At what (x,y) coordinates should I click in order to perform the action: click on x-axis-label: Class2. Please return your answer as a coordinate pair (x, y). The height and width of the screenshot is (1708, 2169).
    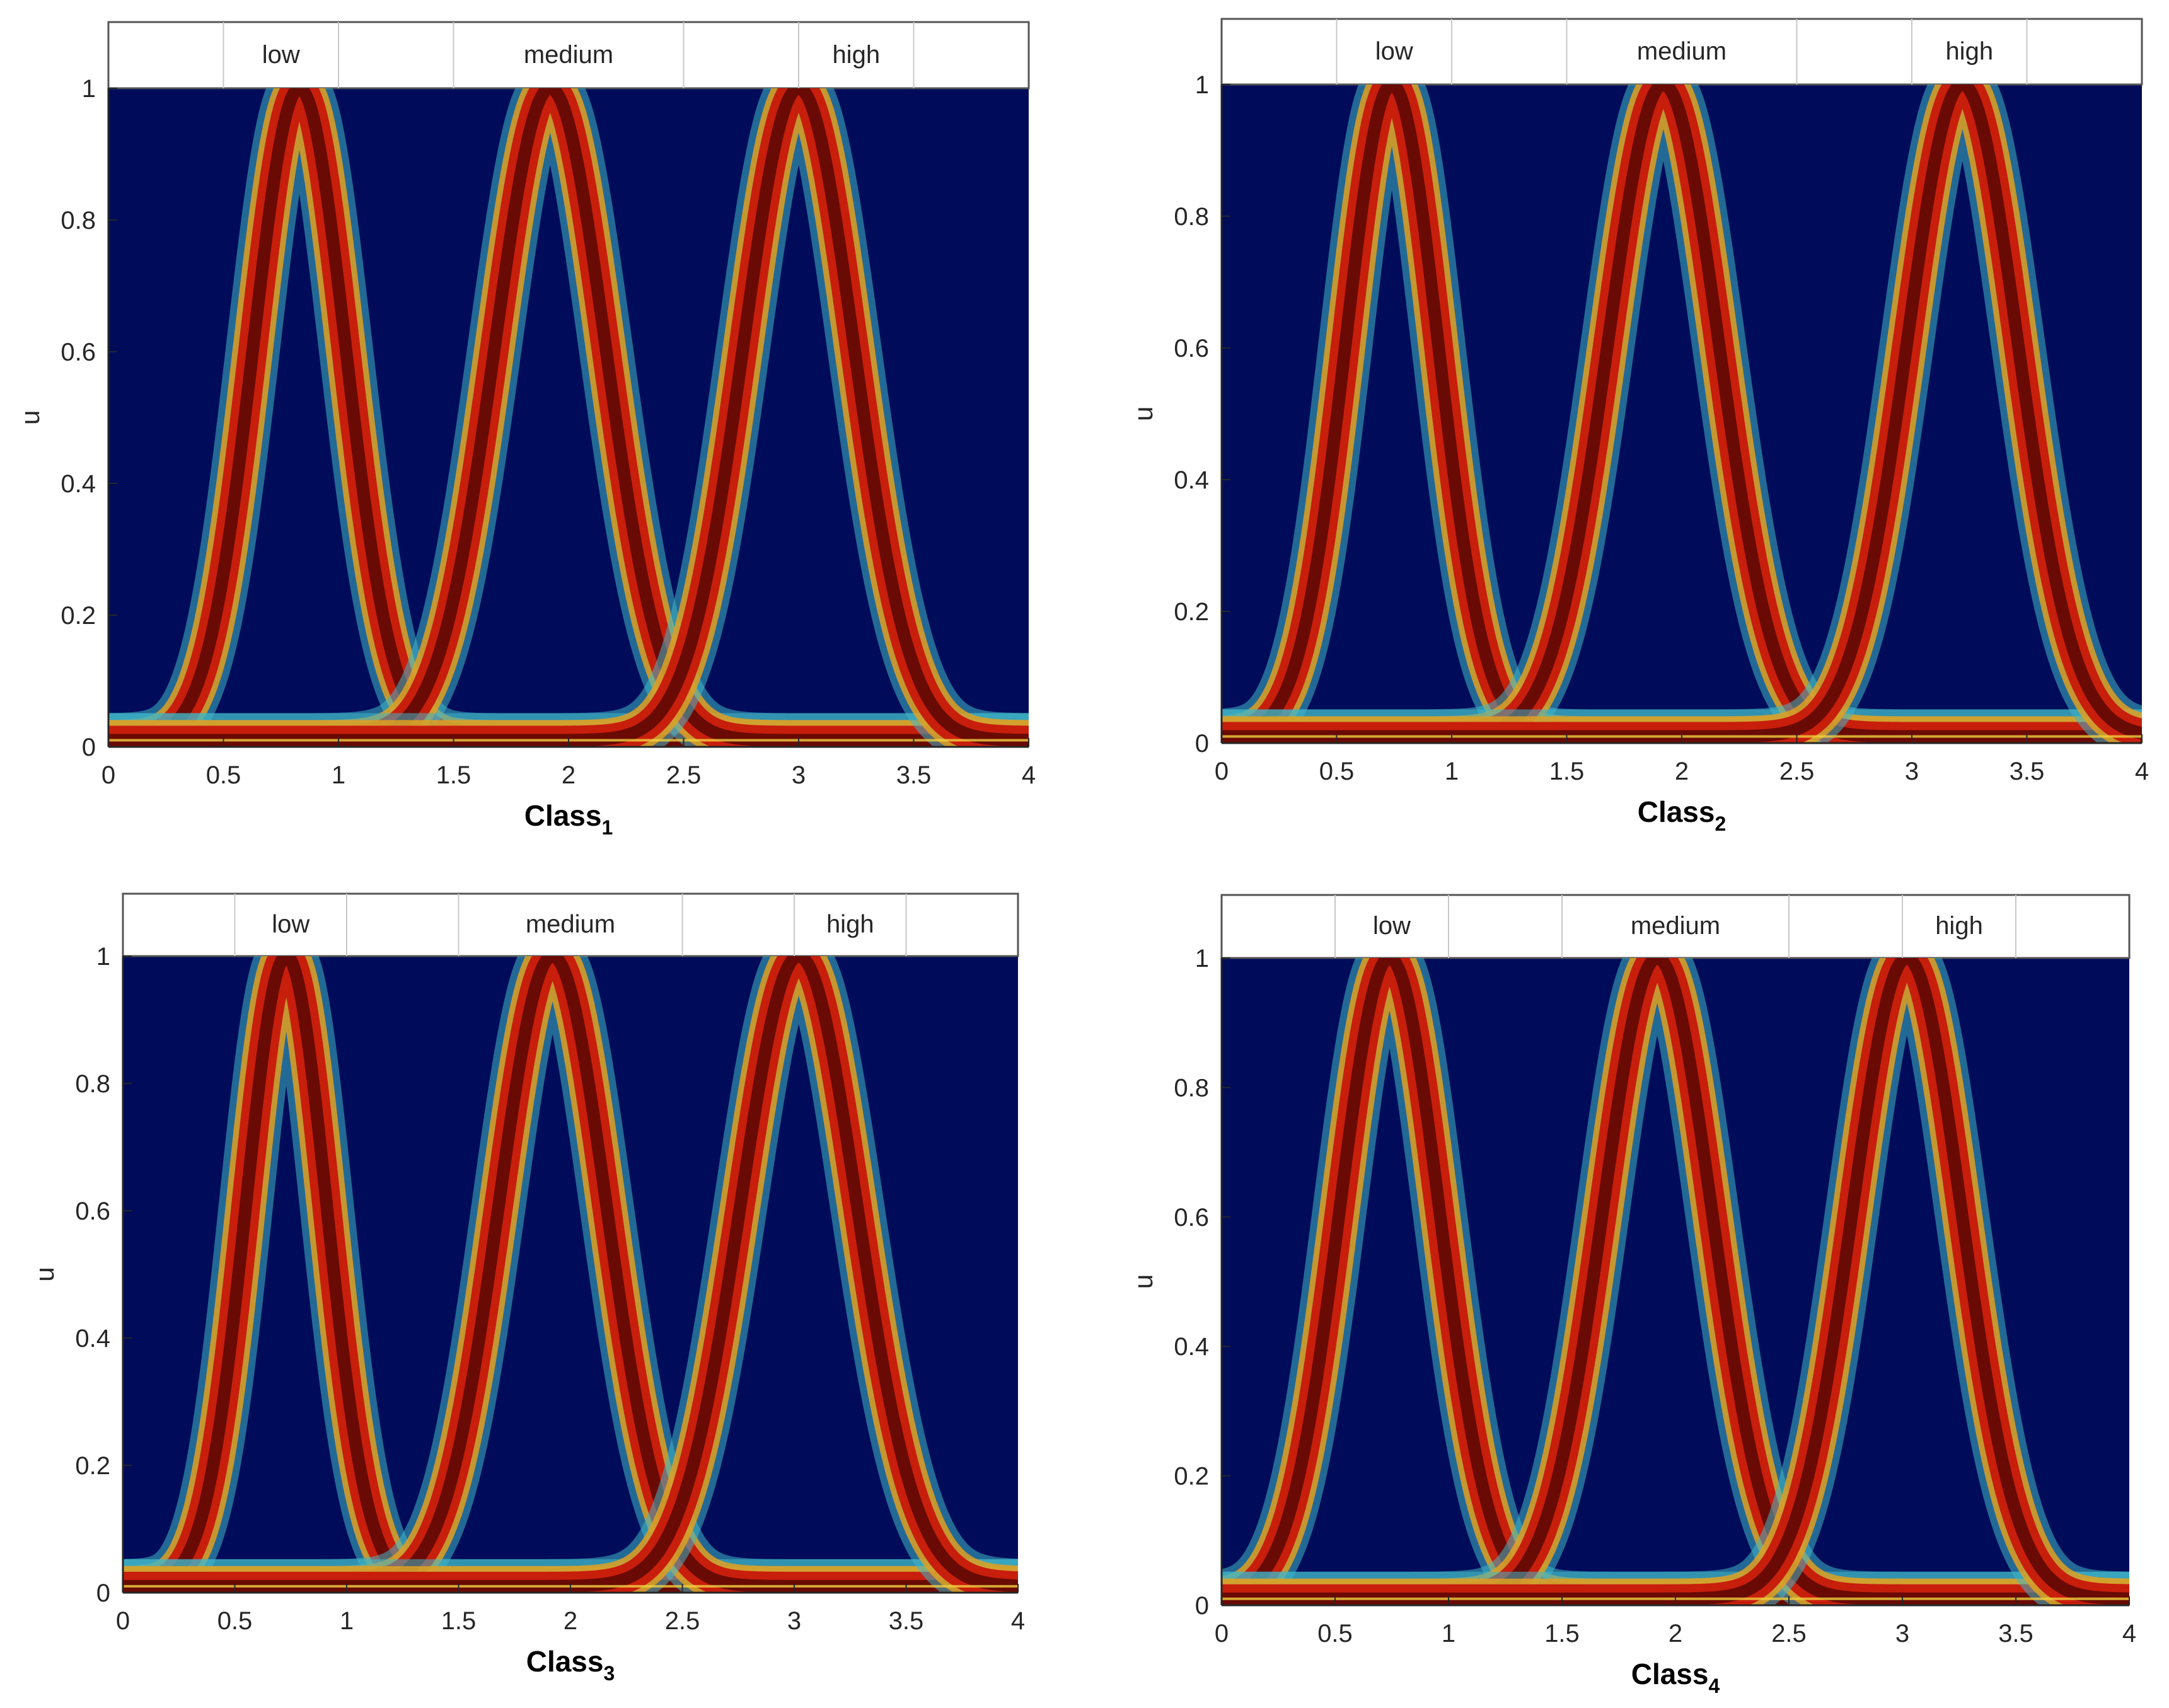
    Looking at the image, I should click on (1682, 815).